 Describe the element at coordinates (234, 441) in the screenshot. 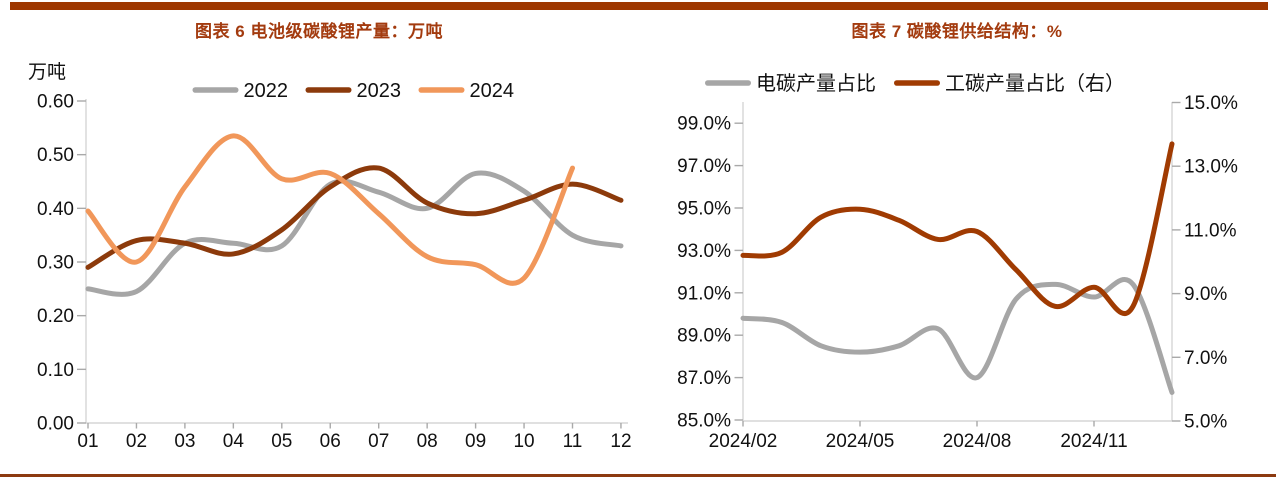

I see `x-tick-label: 04` at that location.